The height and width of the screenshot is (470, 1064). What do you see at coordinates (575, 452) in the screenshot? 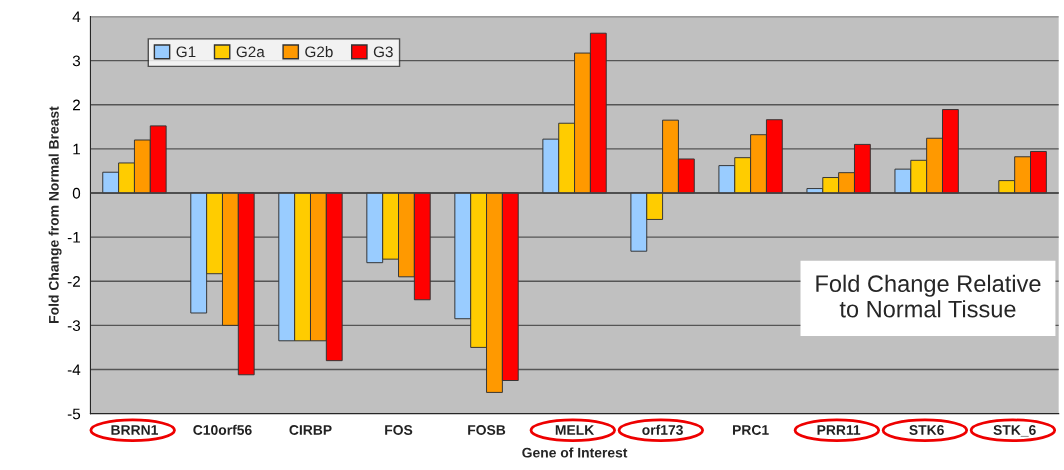
I see `x-axis-title: Gene of Interest` at bounding box center [575, 452].